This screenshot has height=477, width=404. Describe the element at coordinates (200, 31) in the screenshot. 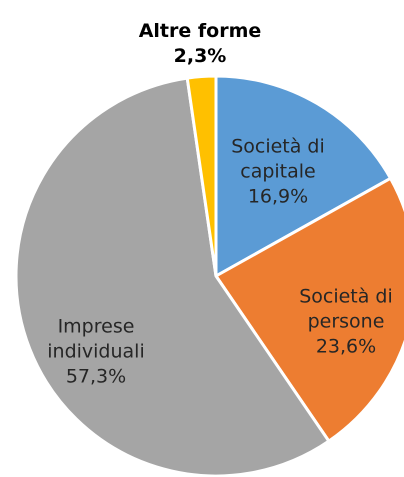

I see `category-label: Altre forme` at that location.